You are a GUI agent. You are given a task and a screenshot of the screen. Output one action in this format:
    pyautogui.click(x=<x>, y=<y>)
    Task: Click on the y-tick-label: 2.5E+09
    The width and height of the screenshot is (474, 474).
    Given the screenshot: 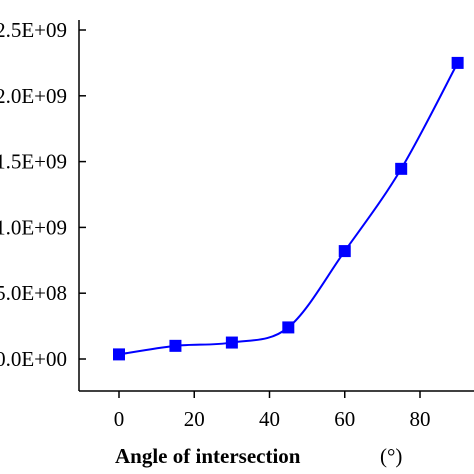 What is the action you would take?
    pyautogui.click(x=33, y=30)
    